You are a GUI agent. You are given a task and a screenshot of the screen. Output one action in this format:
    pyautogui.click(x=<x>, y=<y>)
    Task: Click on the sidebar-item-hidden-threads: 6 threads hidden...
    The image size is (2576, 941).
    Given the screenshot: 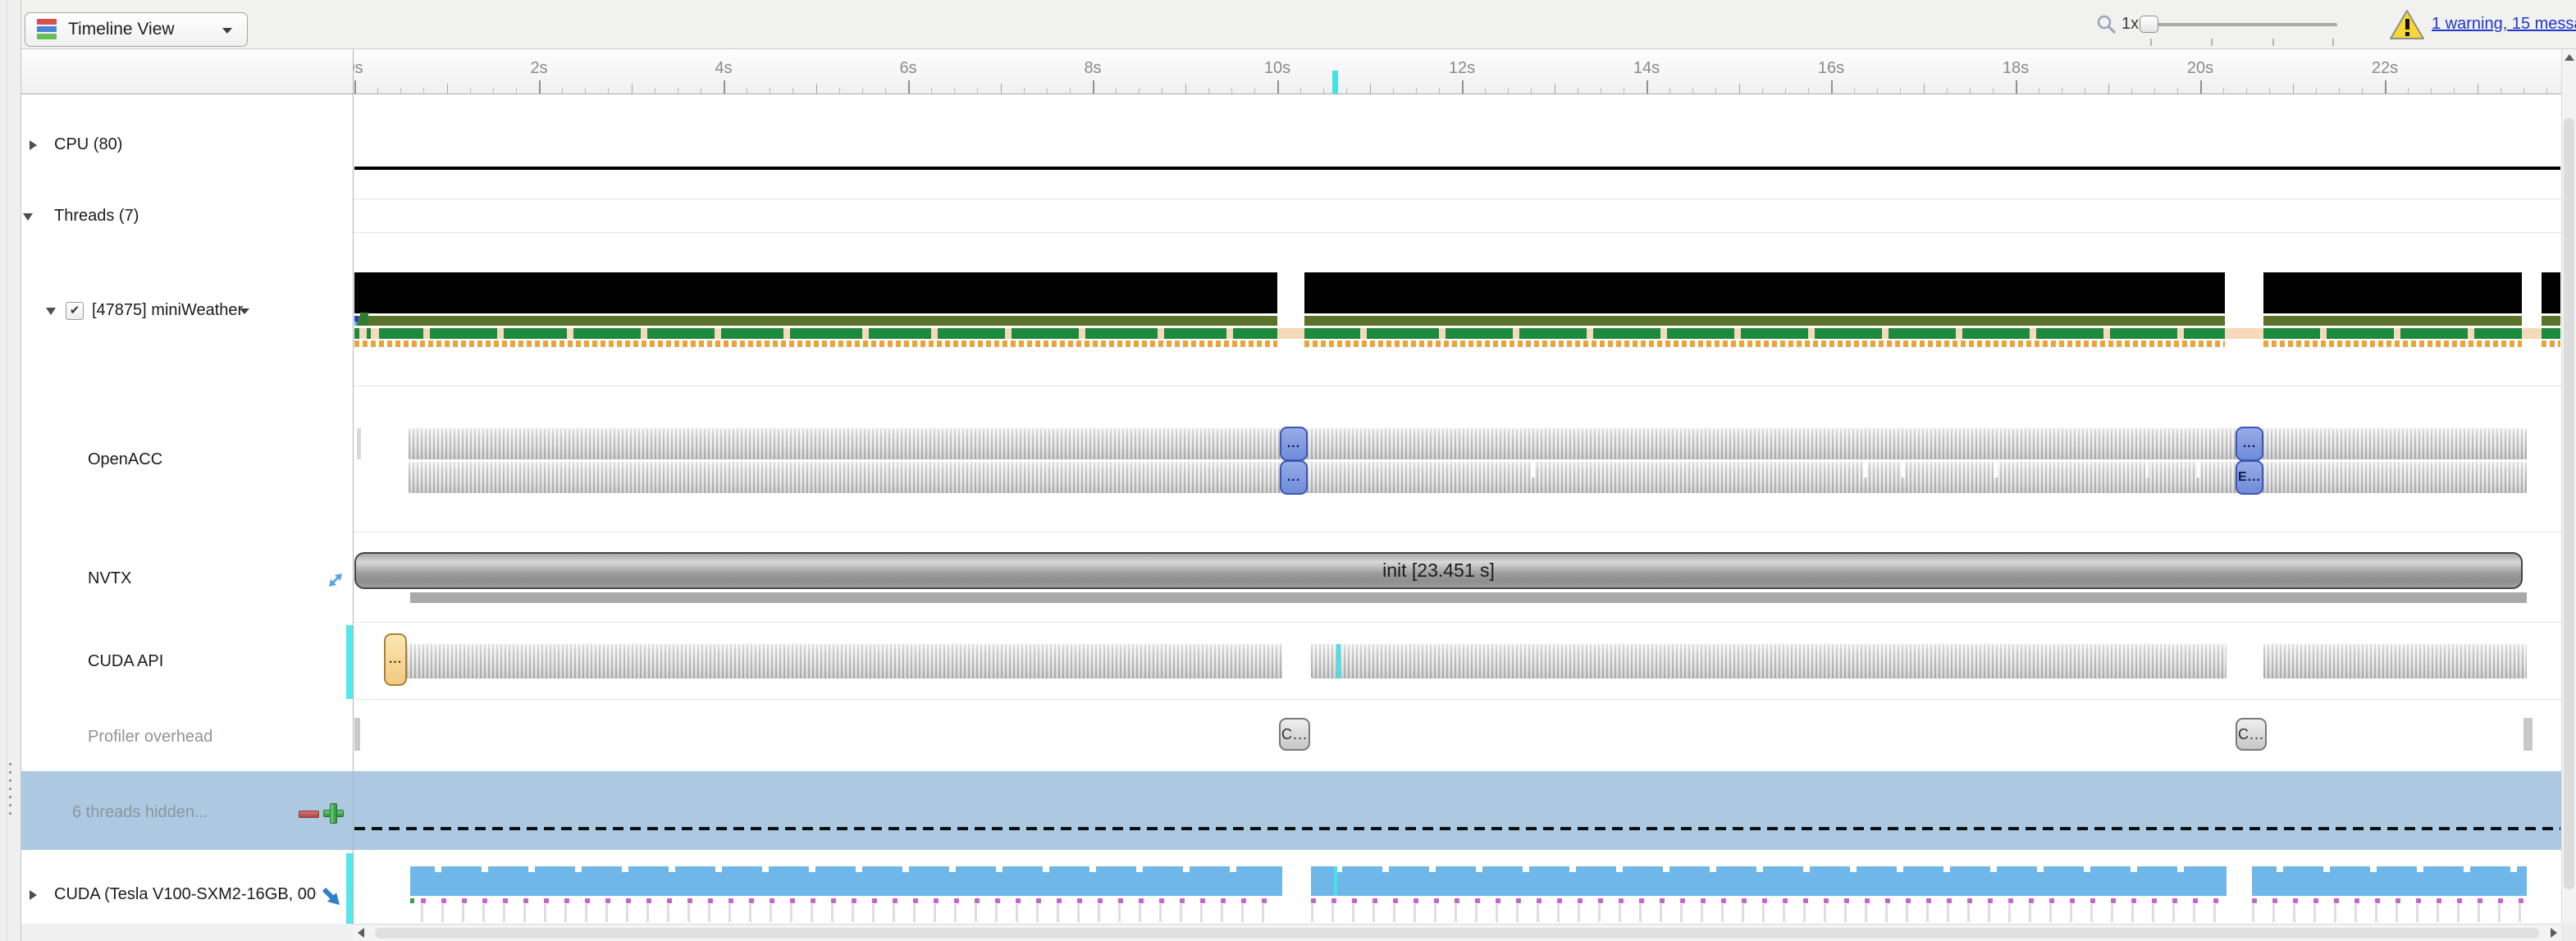 What is the action you would take?
    pyautogui.click(x=177, y=814)
    